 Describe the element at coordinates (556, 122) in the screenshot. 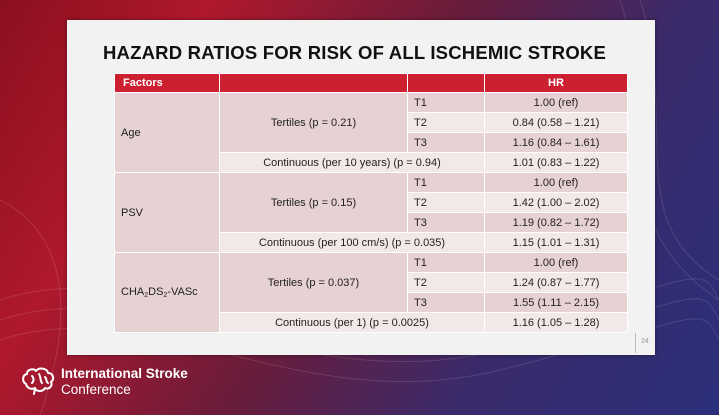

I see `hr-value: 0.84 (0.58 – 1.21)` at that location.